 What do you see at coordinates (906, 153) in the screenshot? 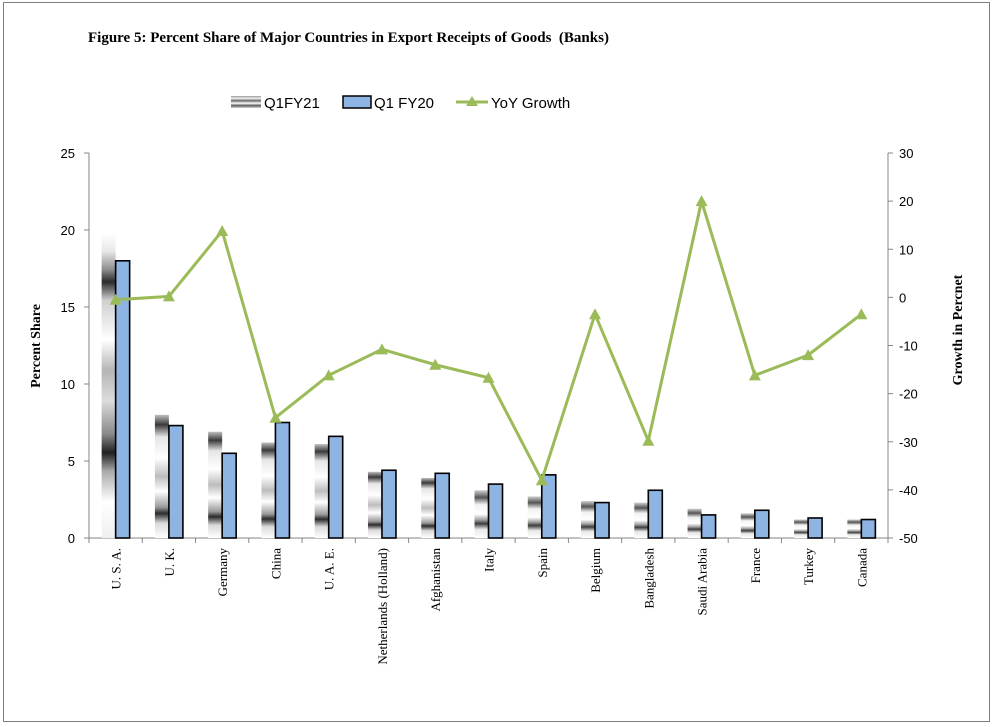
I see `y2-tick-label: 30` at bounding box center [906, 153].